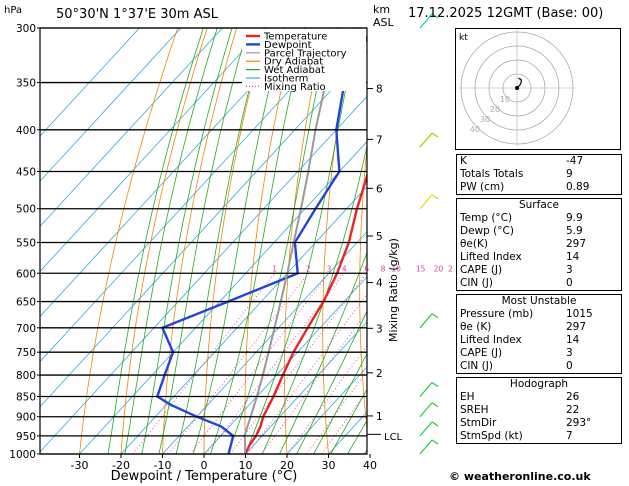  Describe the element at coordinates (539, 366) in the screenshot. I see `unstable-index-row: CIN (J) 0` at that location.